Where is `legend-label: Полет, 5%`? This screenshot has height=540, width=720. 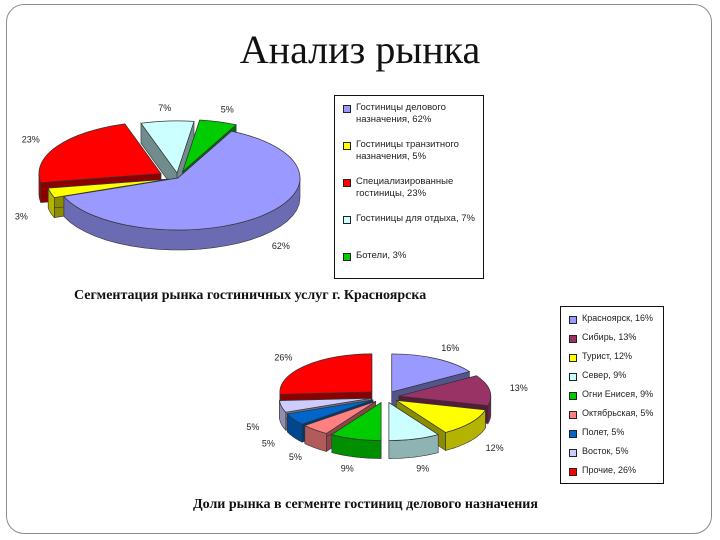 legend-label: Полет, 5% is located at coordinates (603, 432).